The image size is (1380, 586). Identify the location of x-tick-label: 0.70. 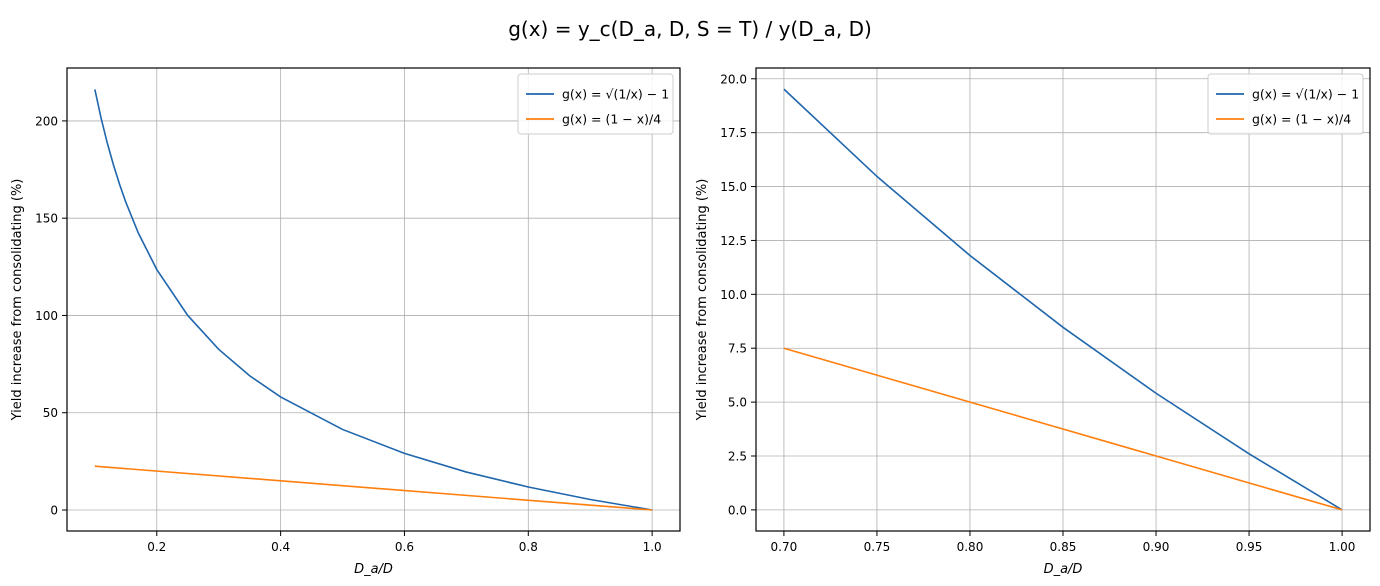
(784, 547).